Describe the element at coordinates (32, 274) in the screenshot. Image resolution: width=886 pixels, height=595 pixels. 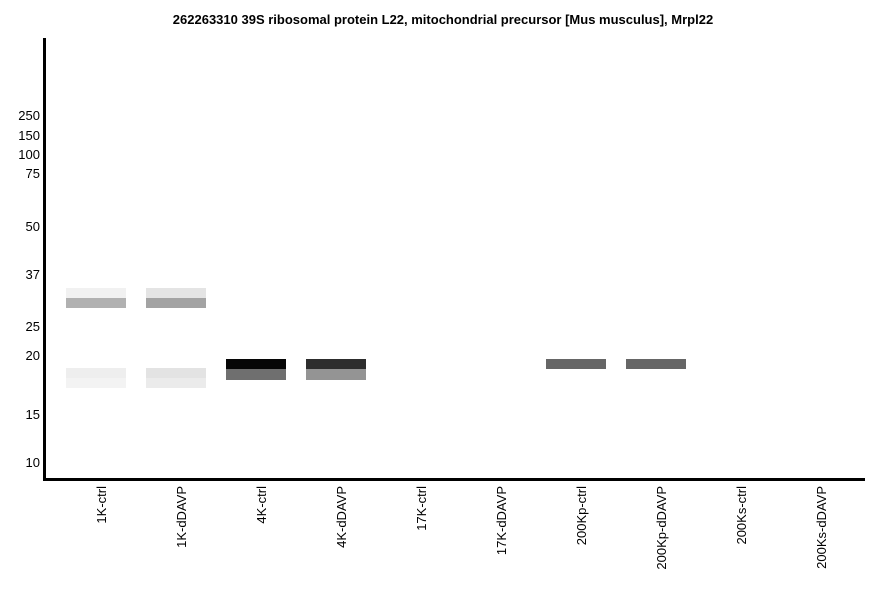
I see `y-axis-tick-label: 37` at that location.